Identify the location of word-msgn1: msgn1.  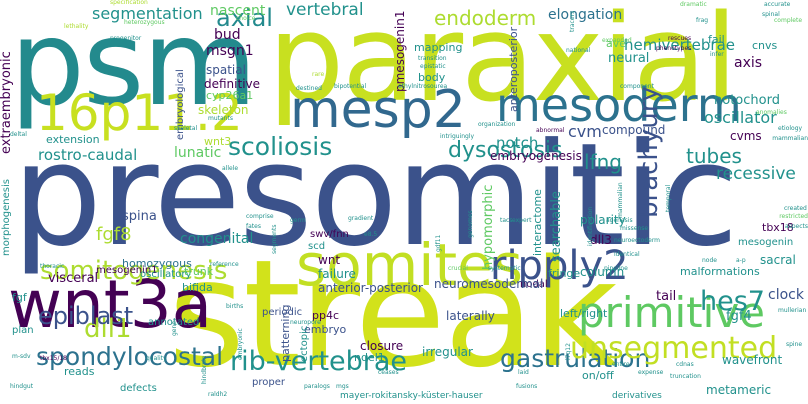
(230, 51).